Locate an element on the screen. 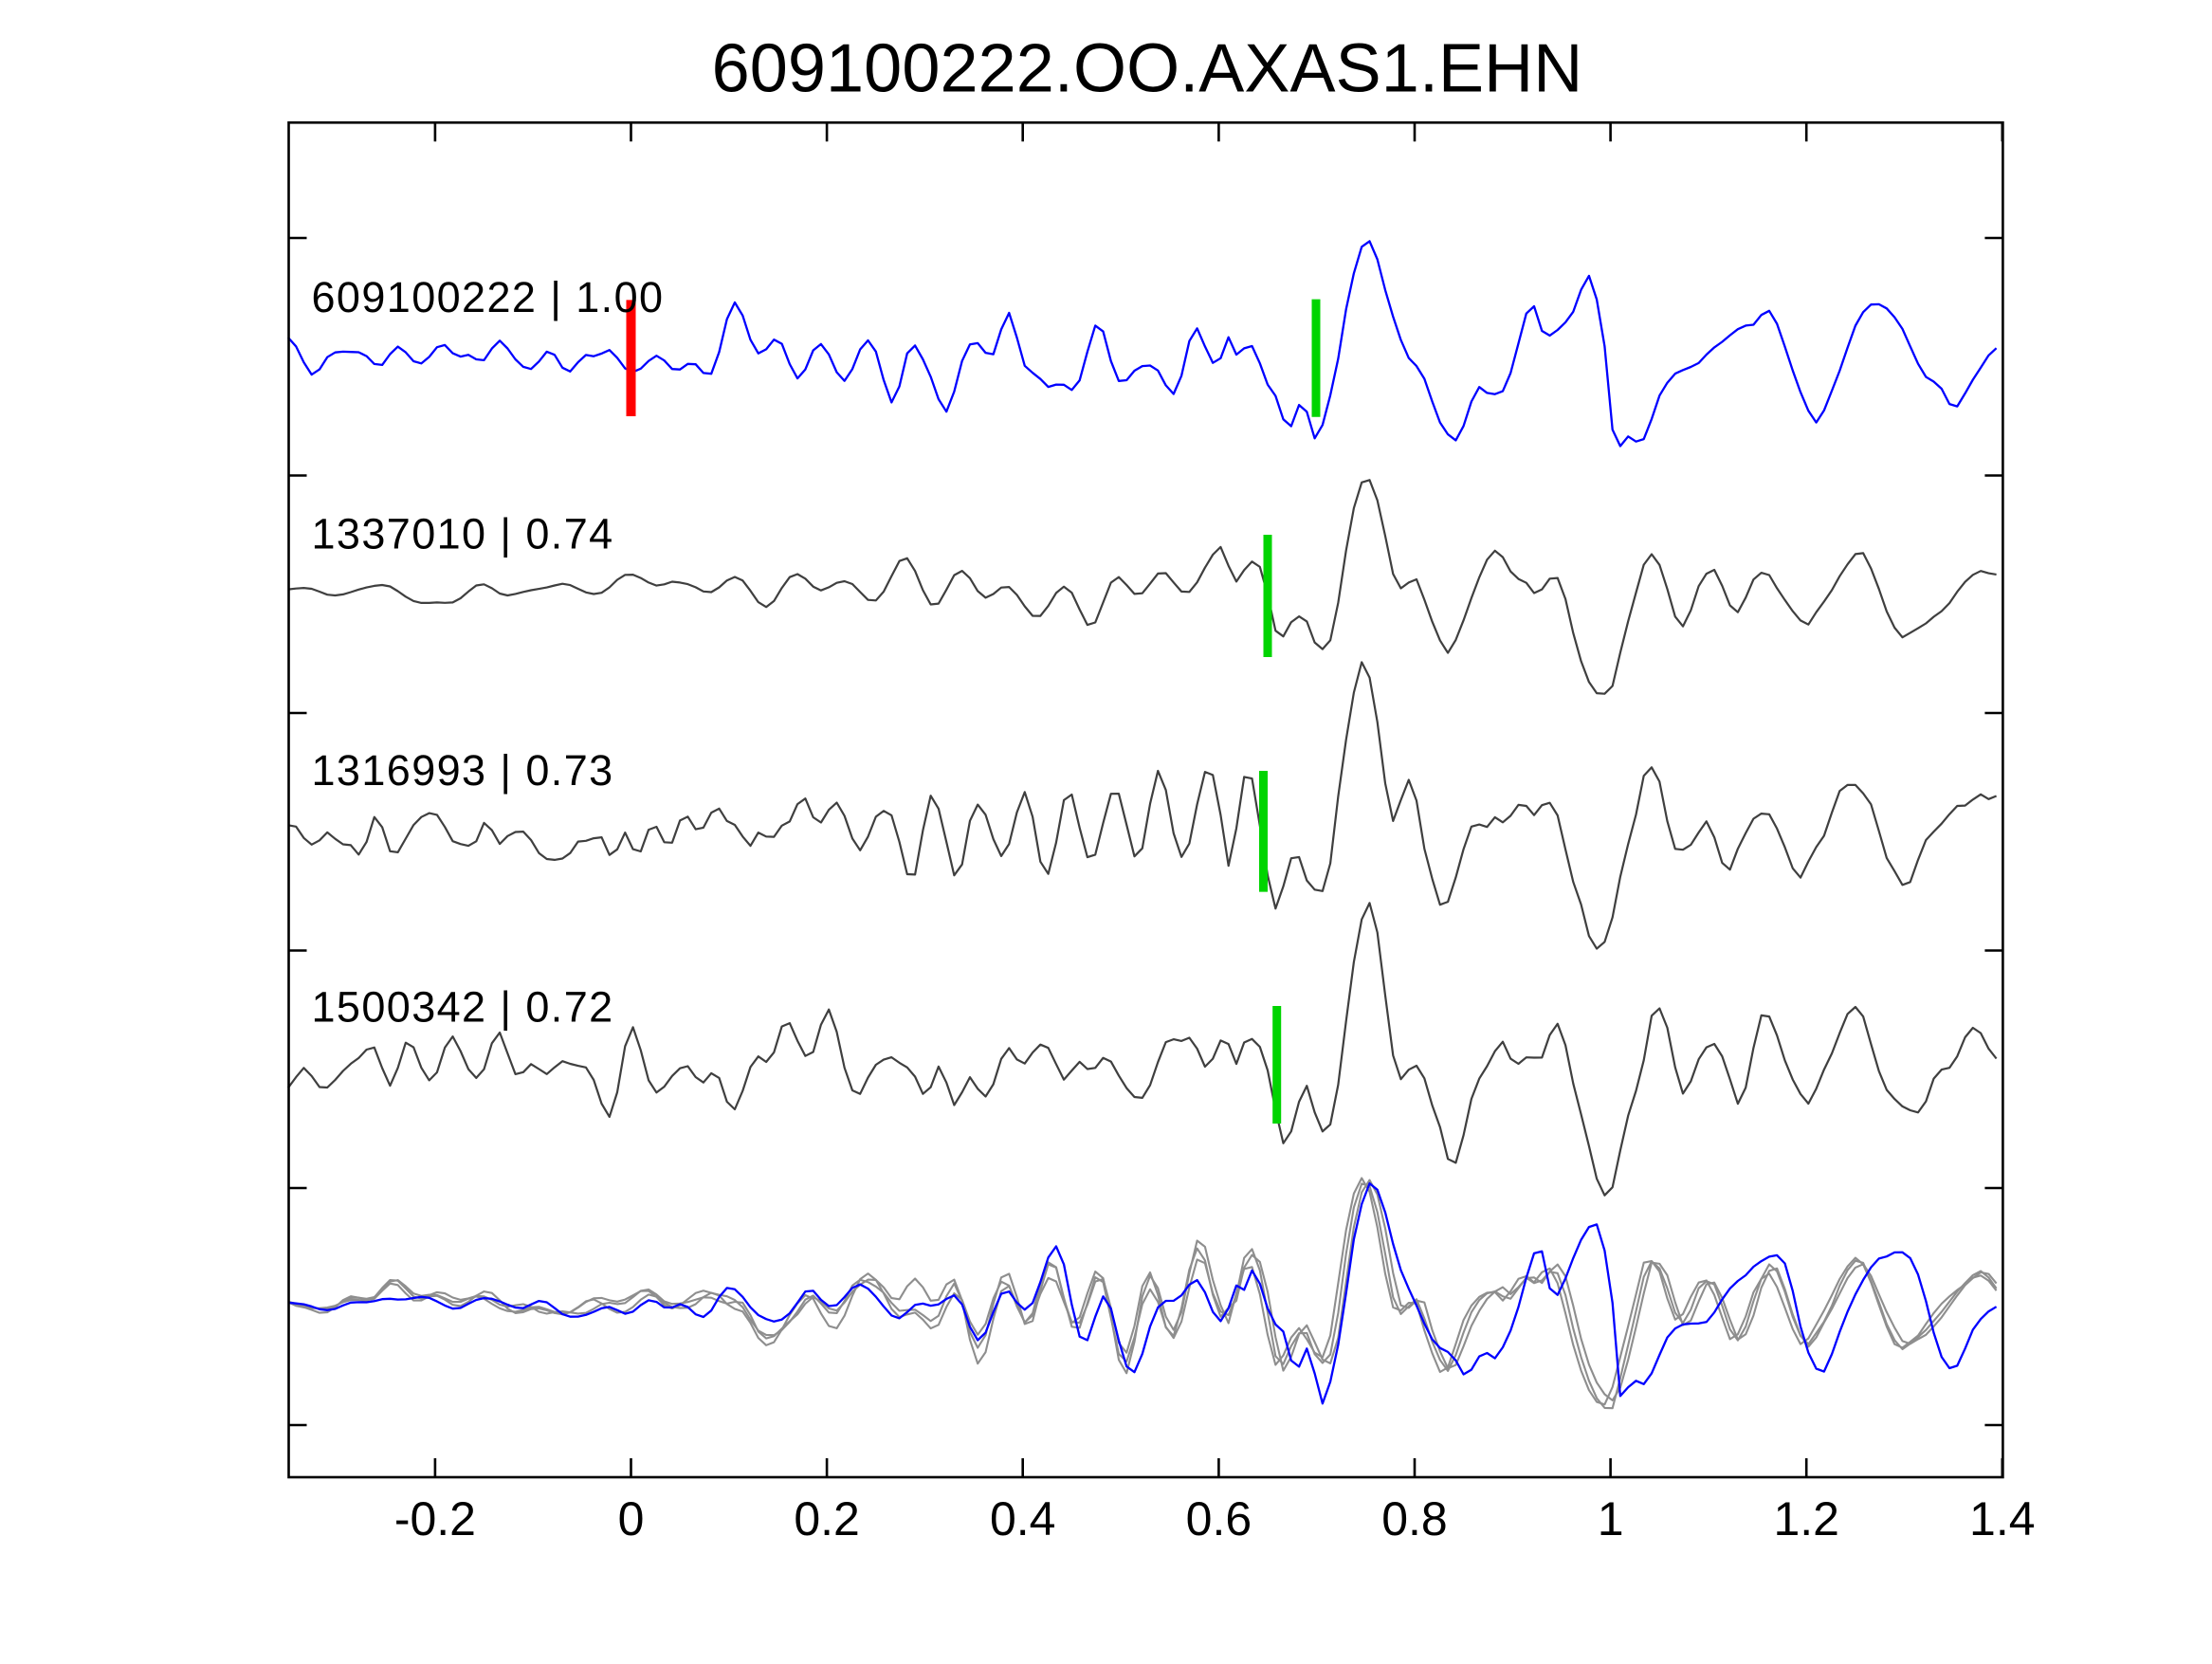  svg-text: 1316993 | 0.73 is located at coordinates (463, 770).